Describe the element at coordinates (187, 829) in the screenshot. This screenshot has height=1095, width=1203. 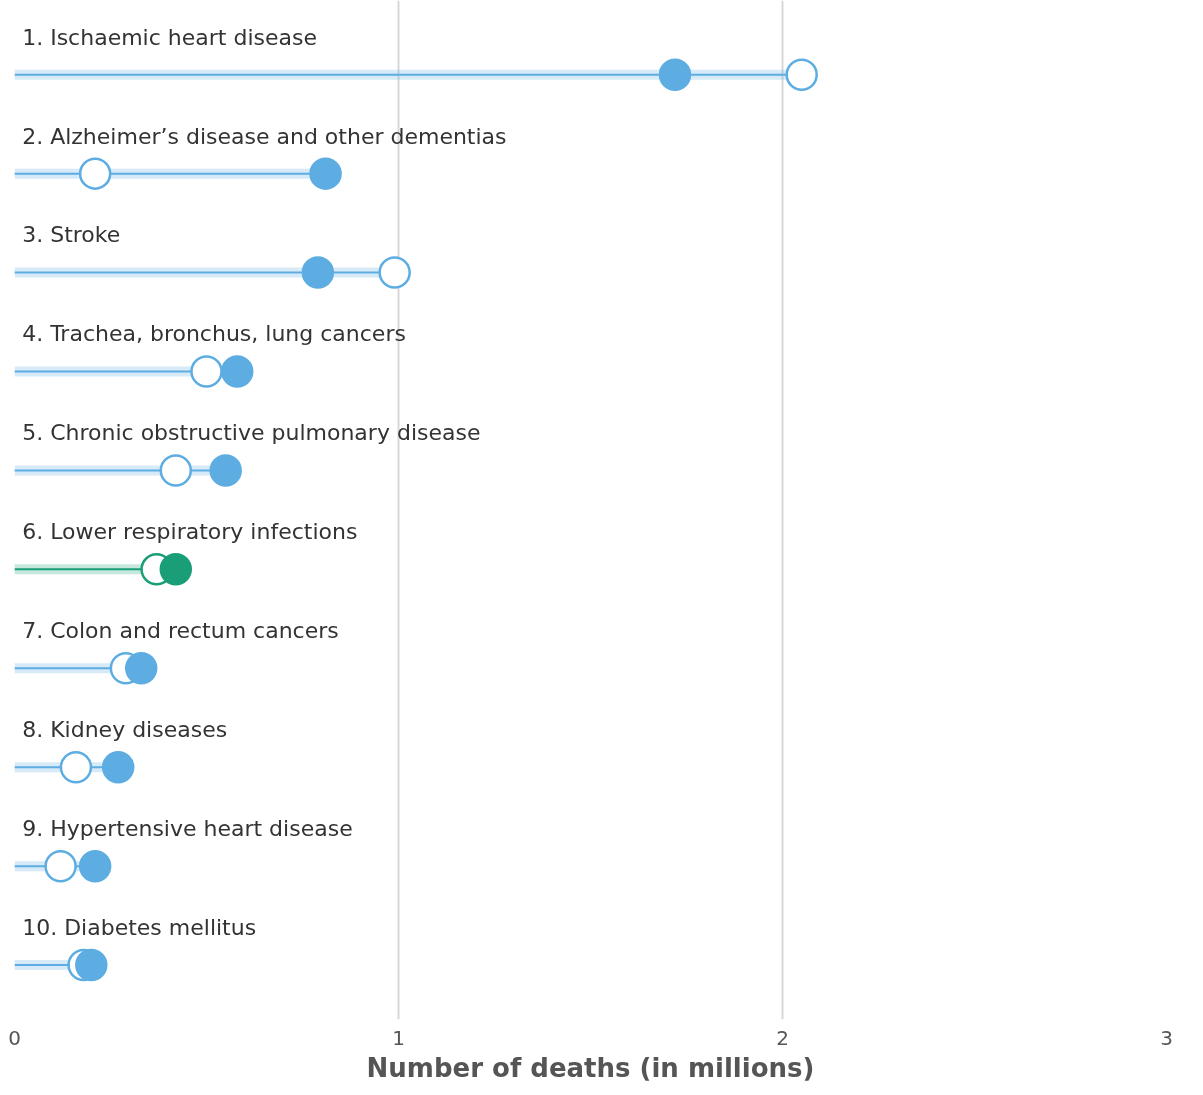
I see `y-tick-label: 9. Hypertensive heart disease` at that location.